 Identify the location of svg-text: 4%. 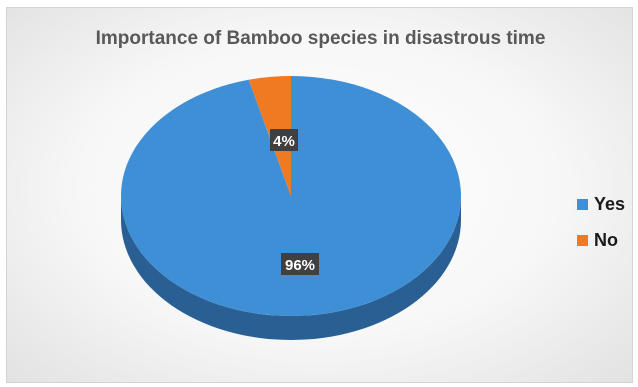
(284, 141).